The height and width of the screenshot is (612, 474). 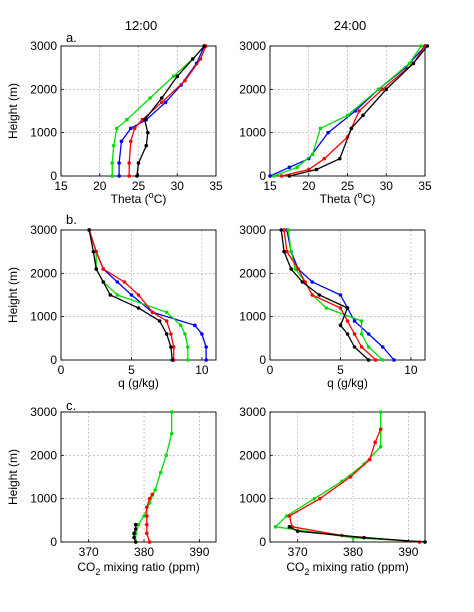 What do you see at coordinates (139, 198) in the screenshot?
I see `x-axis-label: Theta (oC)` at bounding box center [139, 198].